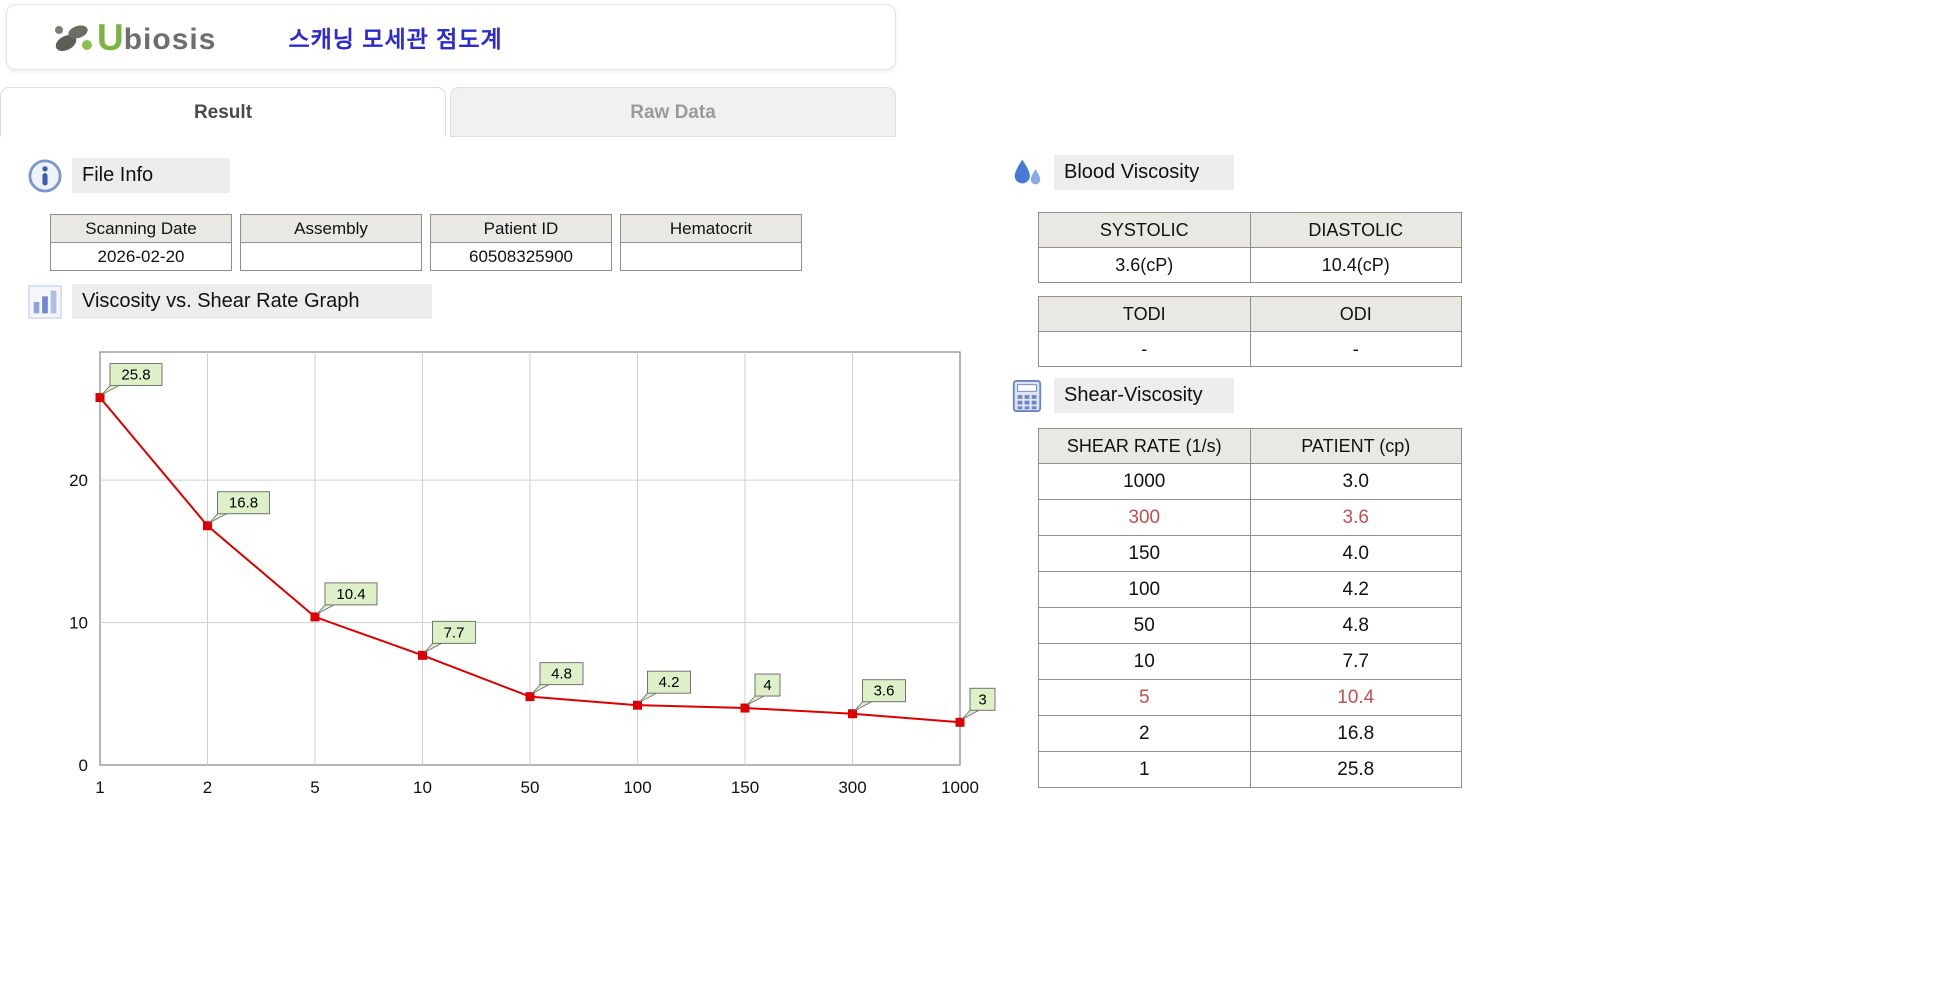 The image size is (1943, 995). What do you see at coordinates (982, 699) in the screenshot?
I see `svg-text: 3` at bounding box center [982, 699].